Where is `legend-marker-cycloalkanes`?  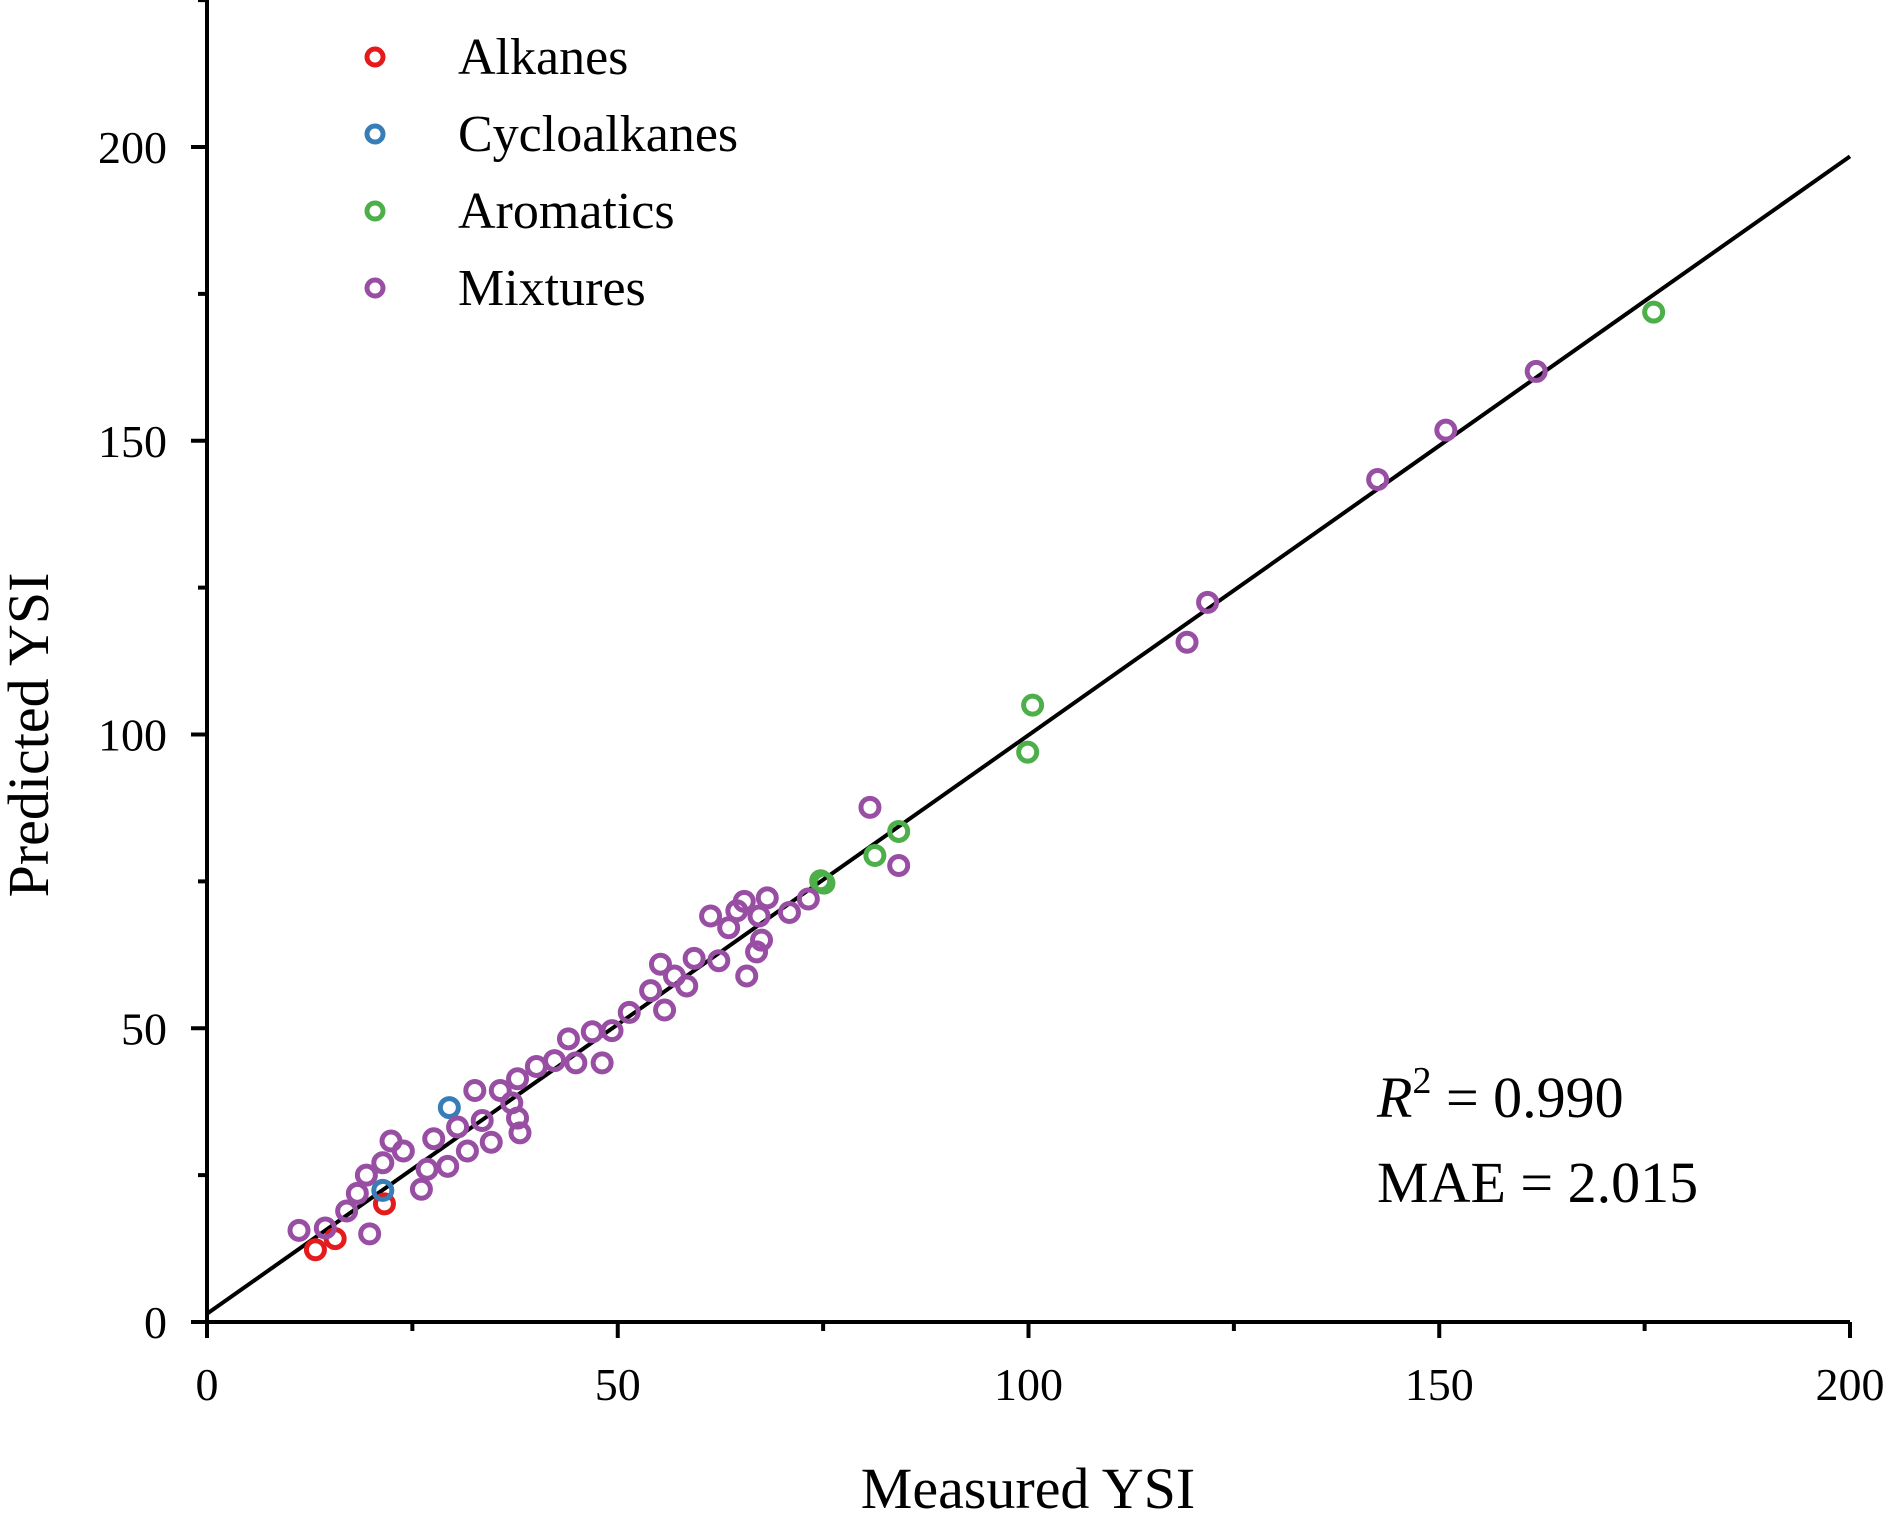 legend-marker-cycloalkanes is located at coordinates (375, 134).